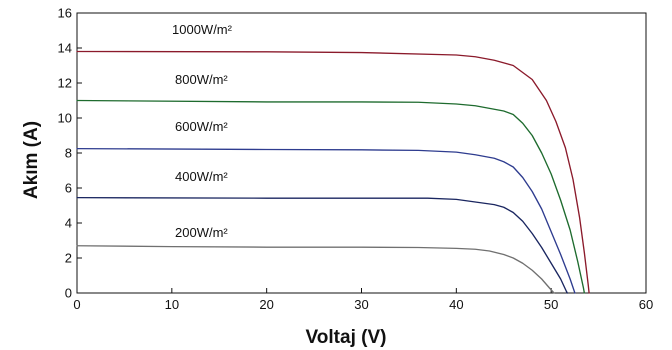  I want to click on x-tick-label: 0, so click(76, 304).